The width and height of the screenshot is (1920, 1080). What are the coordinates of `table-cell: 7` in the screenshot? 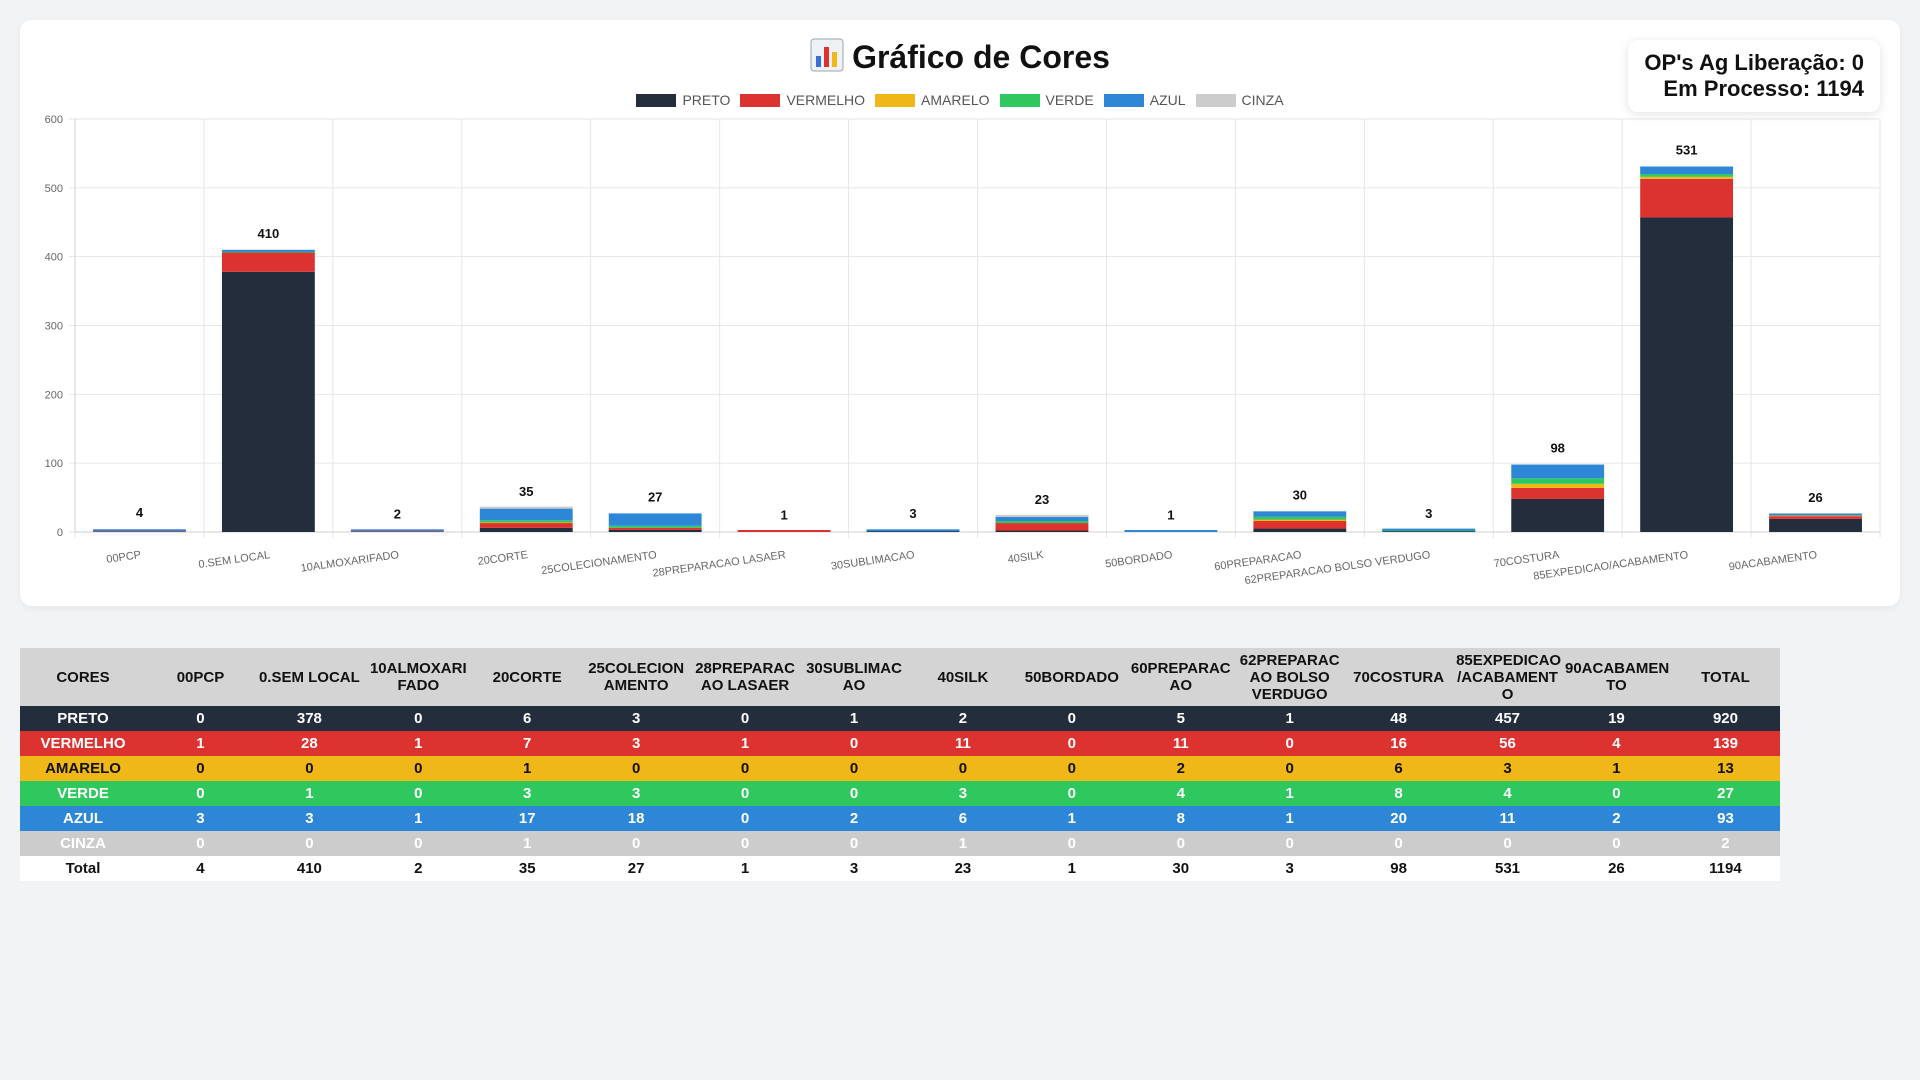 It's located at (527, 743).